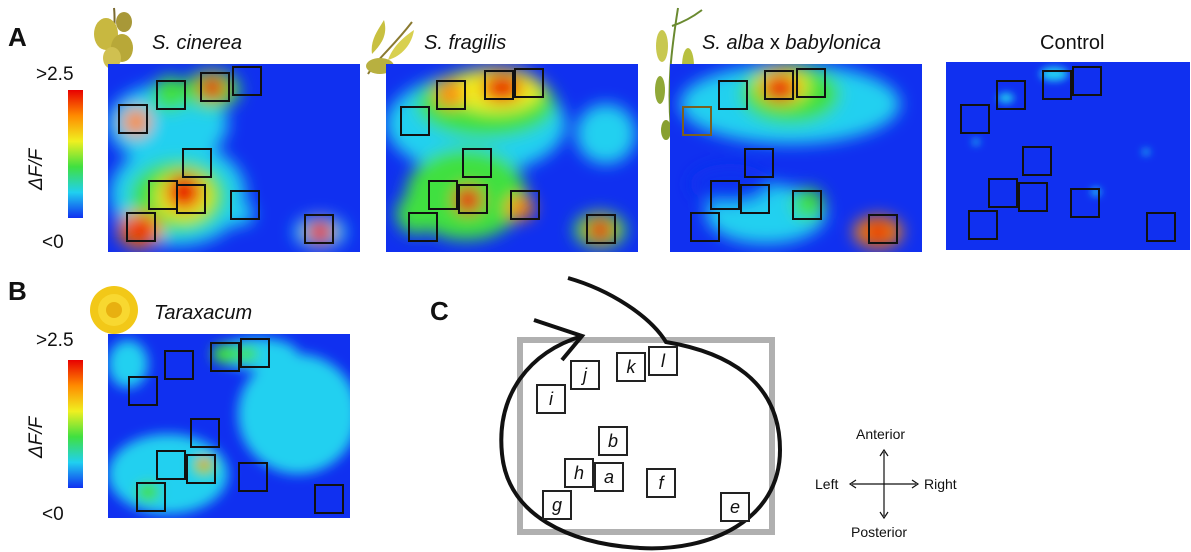 Image resolution: width=1191 pixels, height=552 pixels. What do you see at coordinates (609, 477) in the screenshot?
I see `glomerulus-a: a` at bounding box center [609, 477].